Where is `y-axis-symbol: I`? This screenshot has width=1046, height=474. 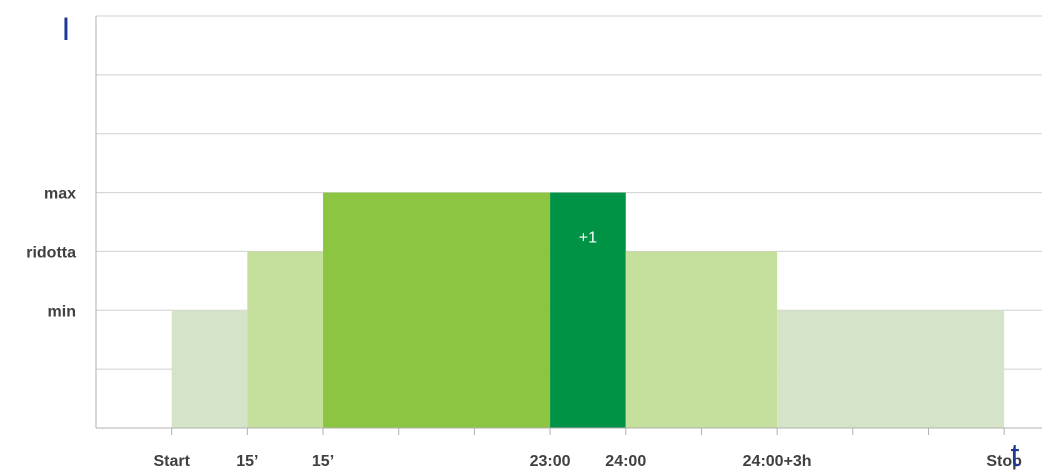 y-axis-symbol: I is located at coordinates (66, 29).